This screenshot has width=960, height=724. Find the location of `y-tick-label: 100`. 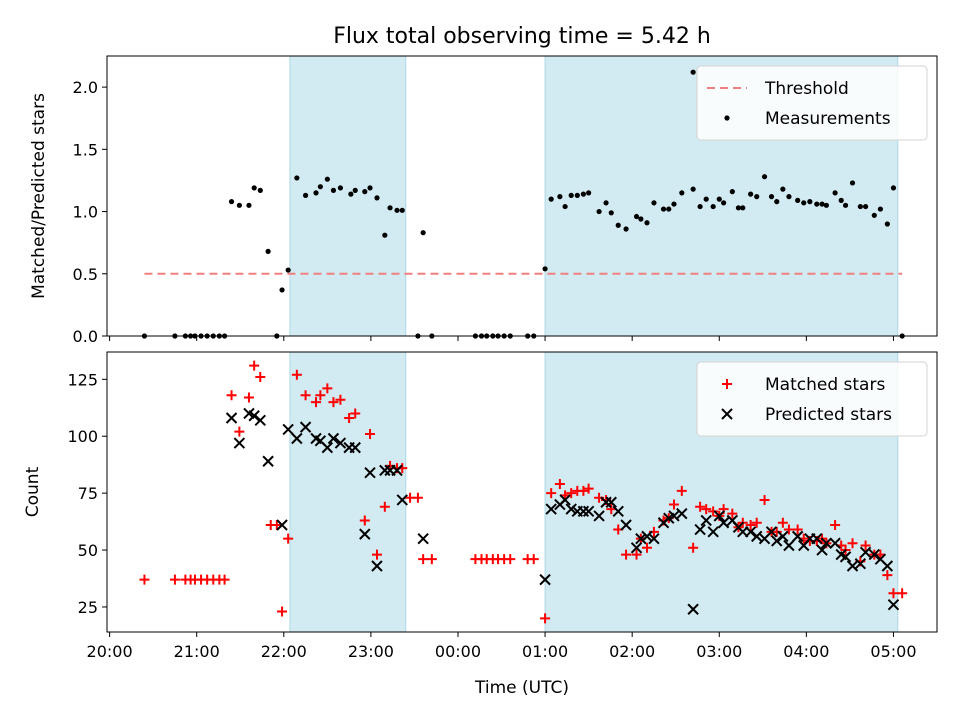

y-tick-label: 100 is located at coordinates (82, 436).